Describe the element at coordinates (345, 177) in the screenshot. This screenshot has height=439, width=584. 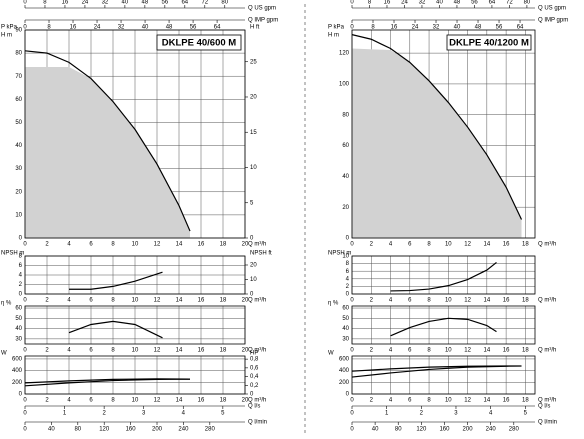
I see `y-tick-label: 40` at that location.